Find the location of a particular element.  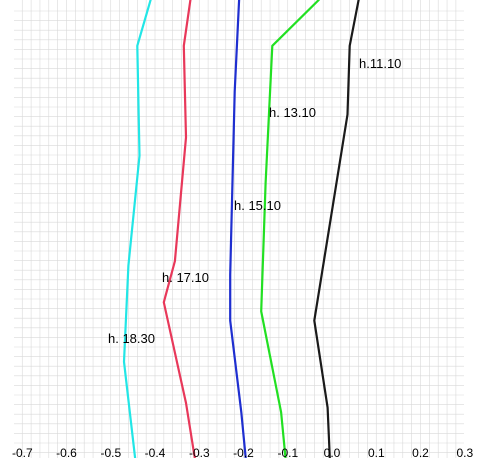

x-tick-label: -0.2 is located at coordinates (243, 452).